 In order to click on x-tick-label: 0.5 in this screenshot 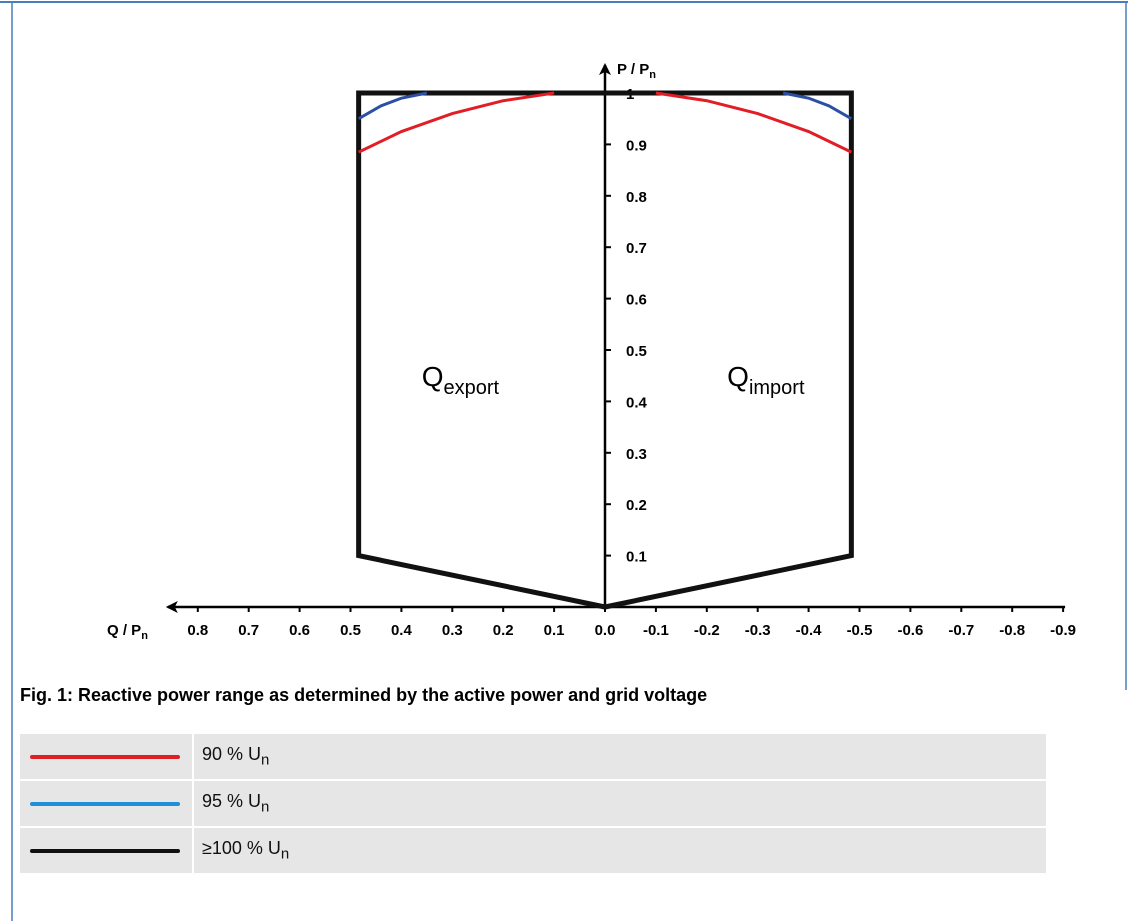, I will do `click(350, 630)`.